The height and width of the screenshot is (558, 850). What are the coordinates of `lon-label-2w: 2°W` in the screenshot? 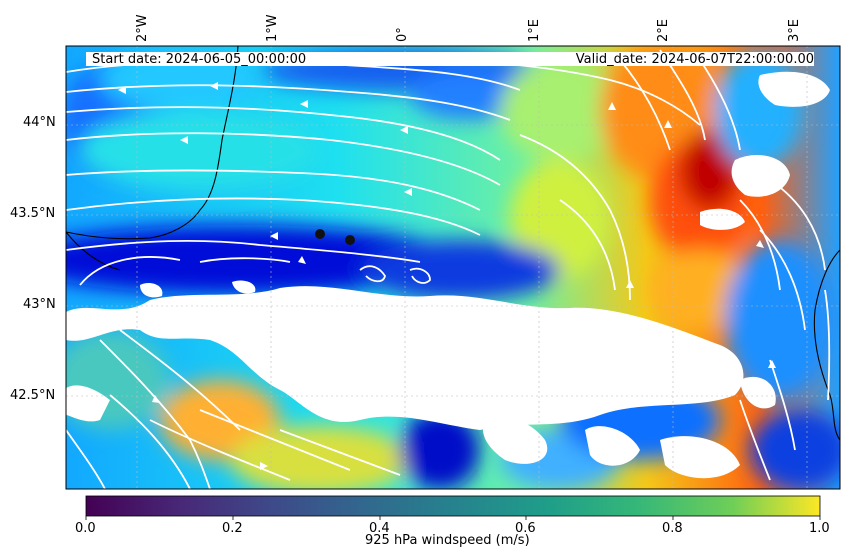 It's located at (142, 28).